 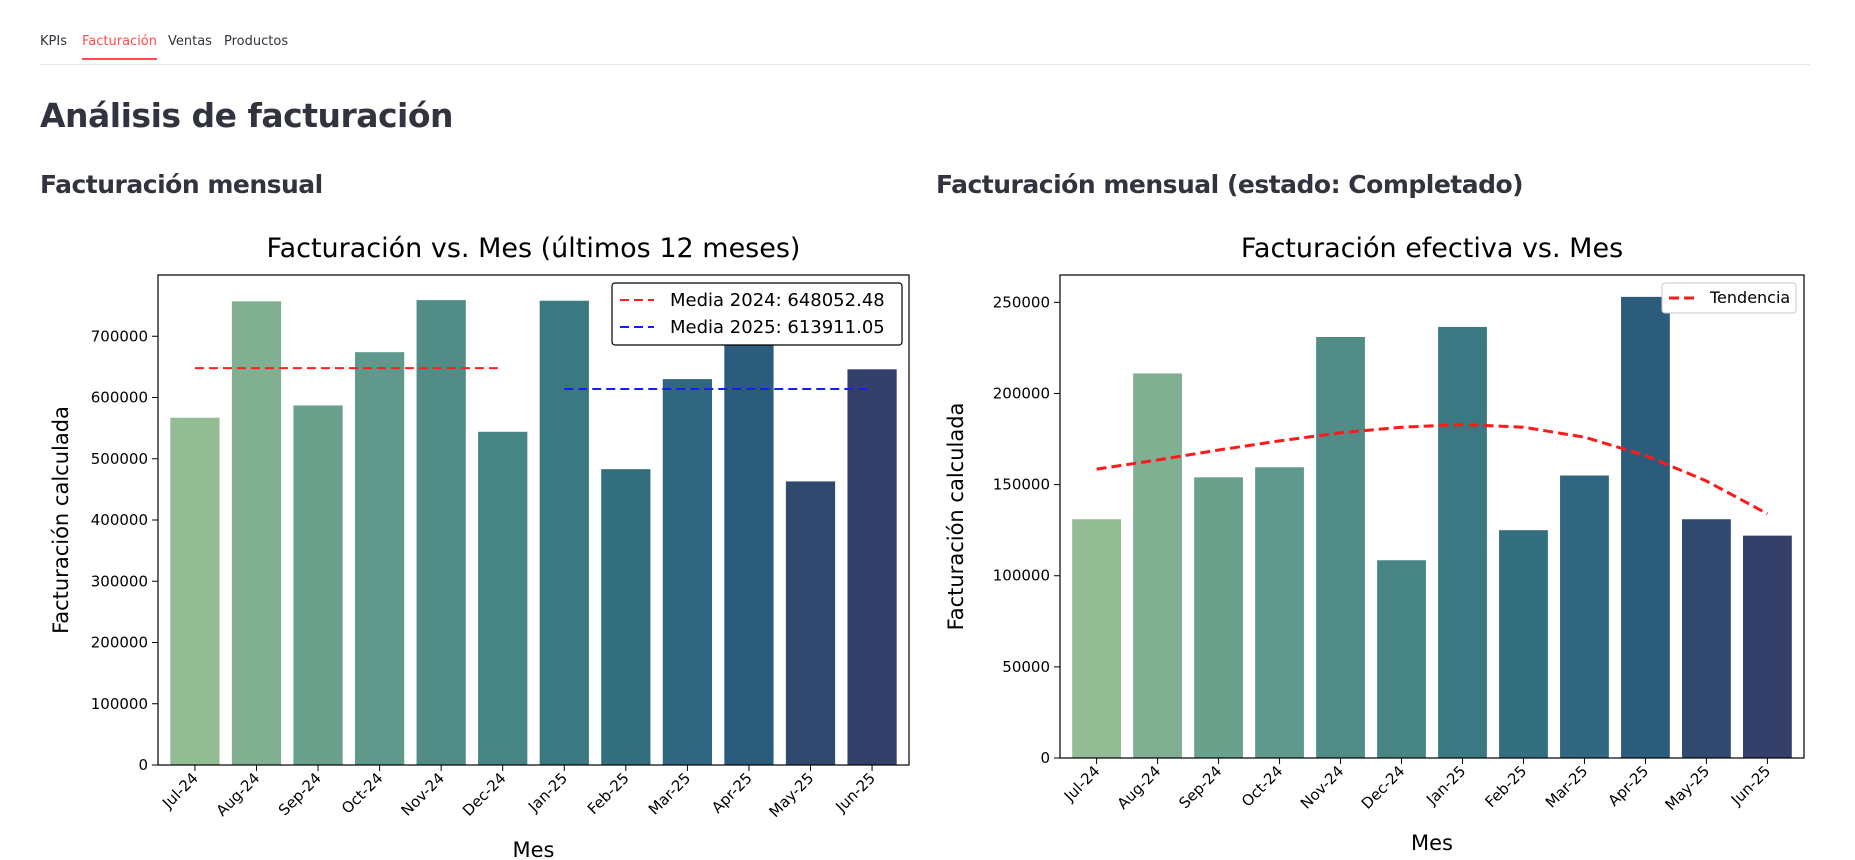 I want to click on section-subheader-completed: Facturación mensual (estado: Completado), so click(x=1230, y=184).